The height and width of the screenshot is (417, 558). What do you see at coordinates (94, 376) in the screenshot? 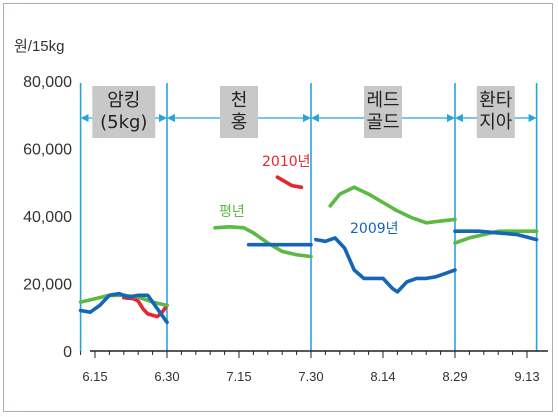
I see `x-tick-label: 6.15` at bounding box center [94, 376].